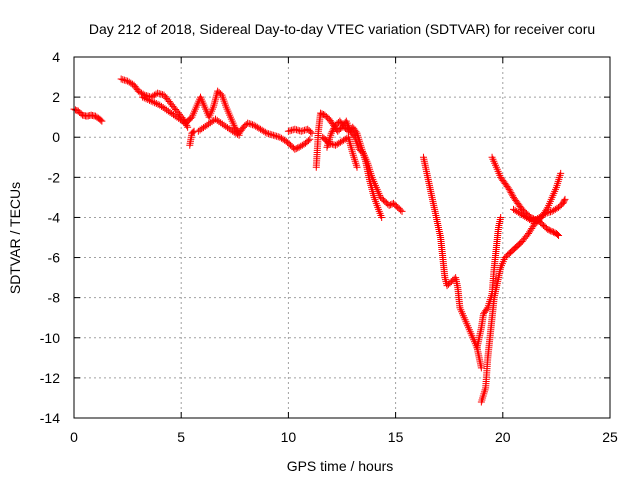 The height and width of the screenshot is (480, 640). Describe the element at coordinates (289, 437) in the screenshot. I see `x-tick-label: 10` at that location.